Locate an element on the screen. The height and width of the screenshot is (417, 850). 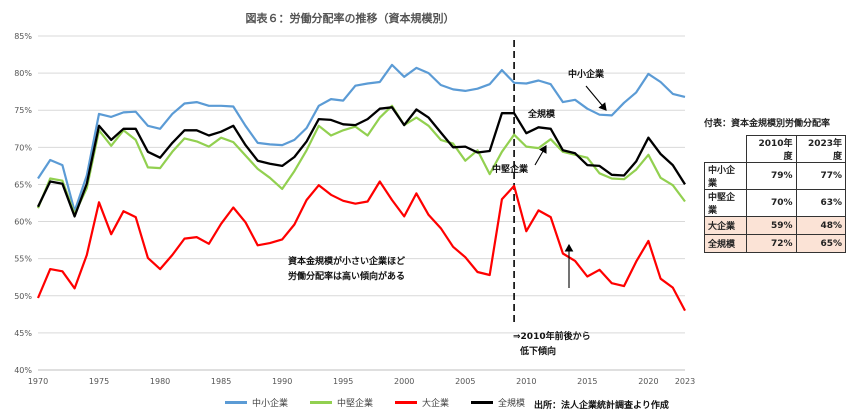
annotation-mid: 中堅企業 is located at coordinates (510, 170).